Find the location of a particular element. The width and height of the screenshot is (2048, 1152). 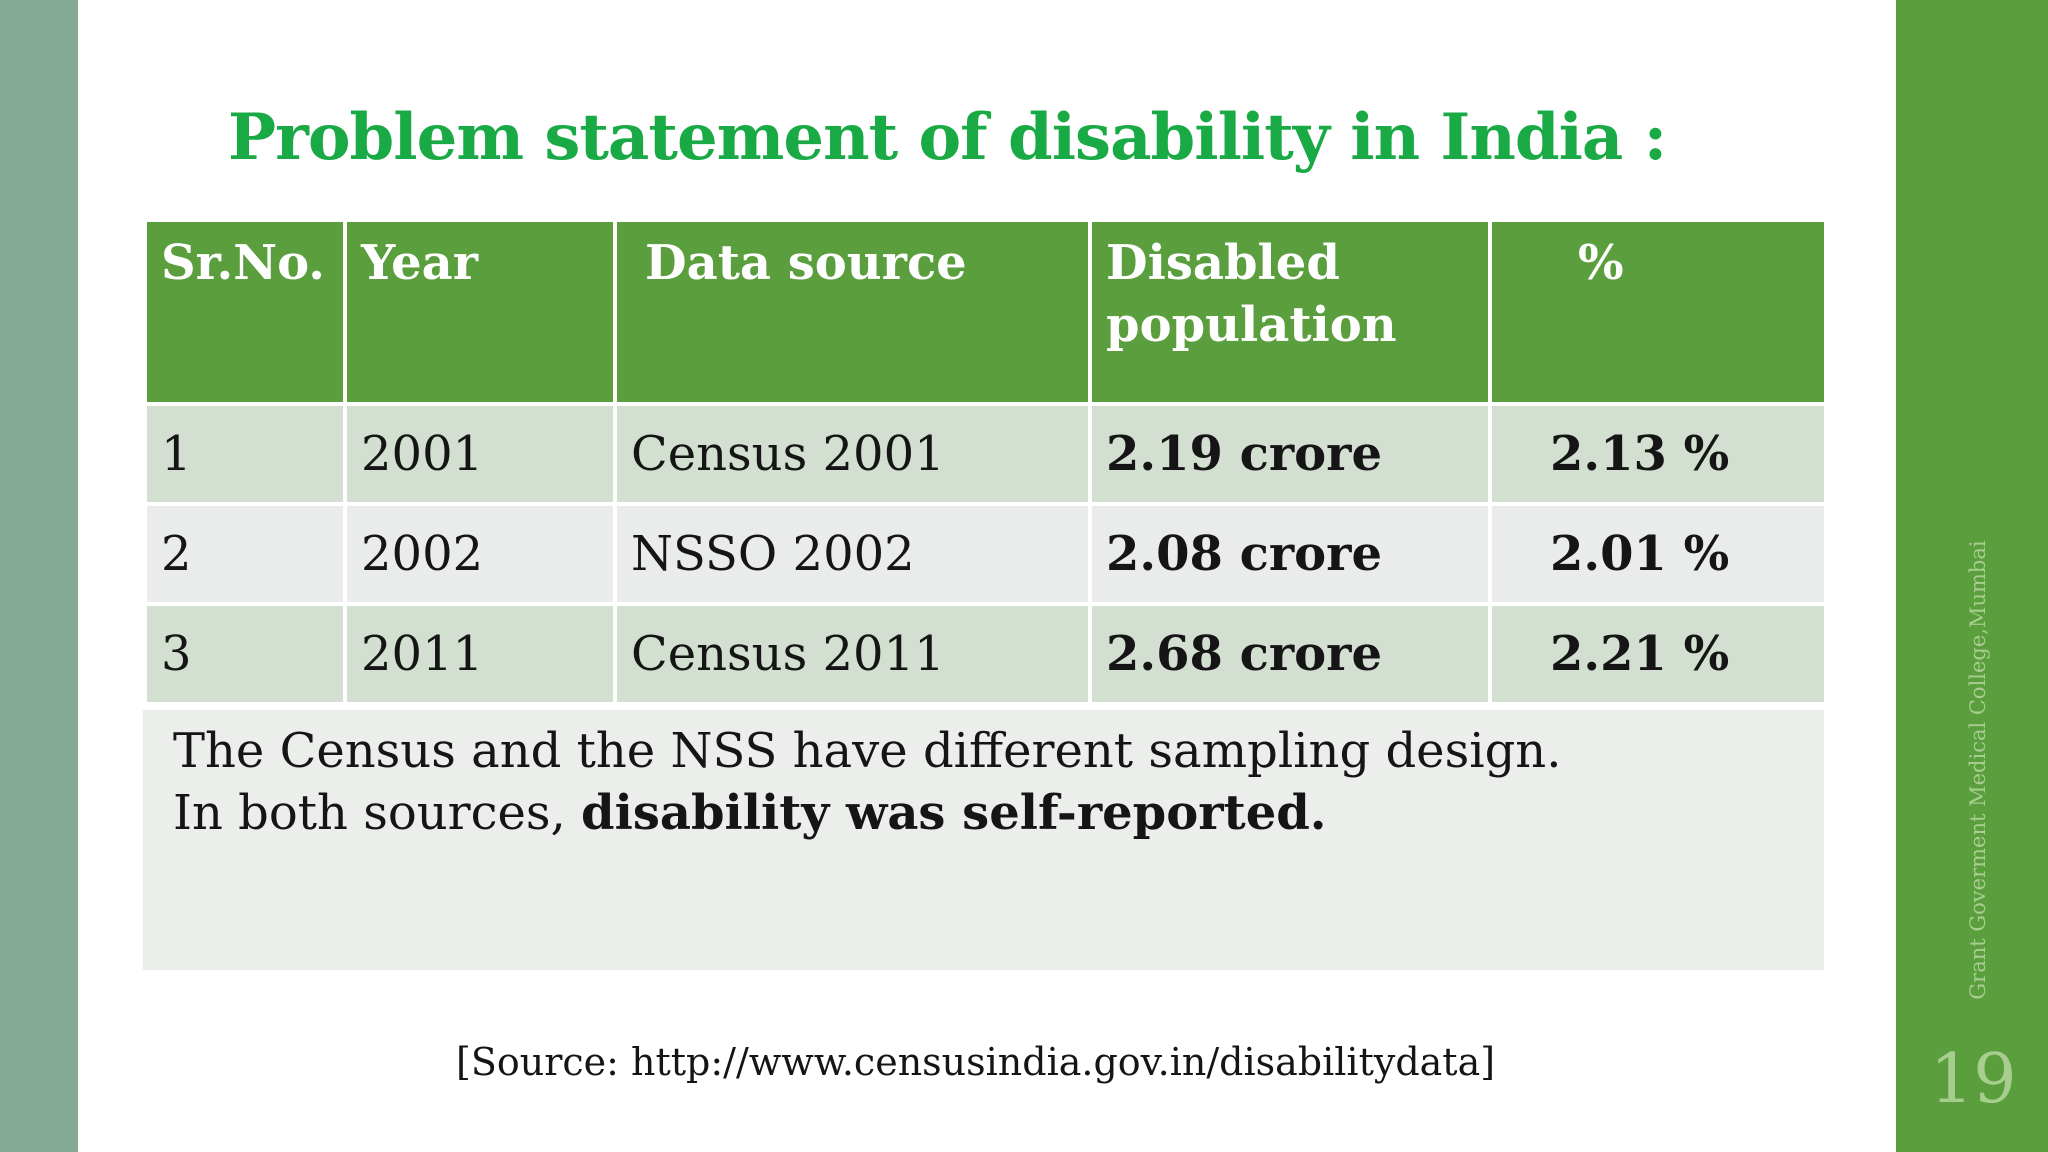

header-year: Year is located at coordinates (480, 312).